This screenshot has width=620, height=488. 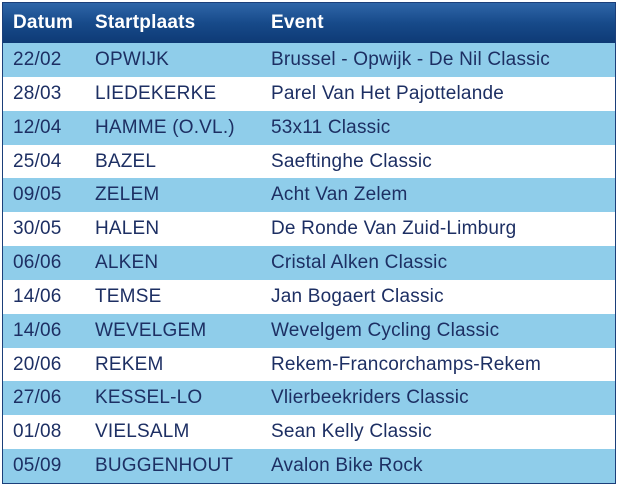 I want to click on table-row: 27/06 KESSEL-LO Vlierbeekriders Classic, so click(x=309, y=398).